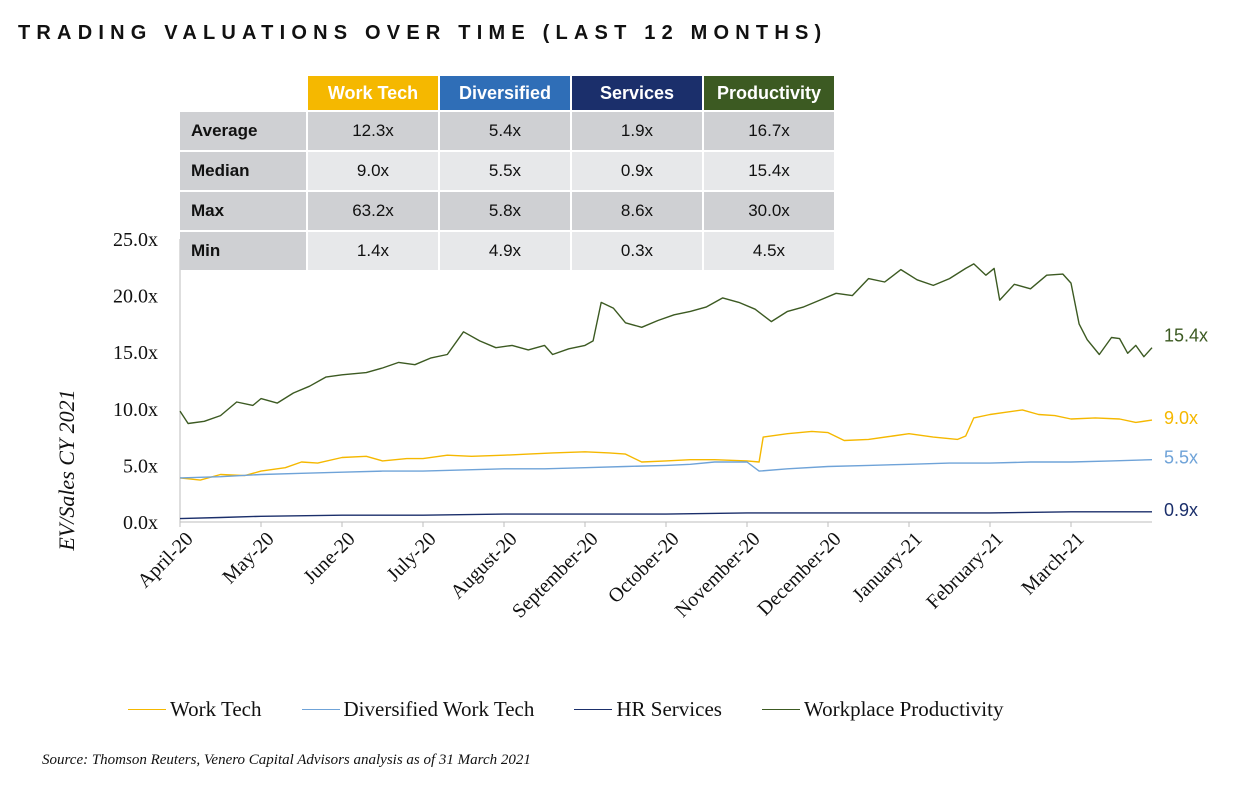 The width and height of the screenshot is (1237, 795). What do you see at coordinates (637, 211) in the screenshot?
I see `stats-cell: 8.6x` at bounding box center [637, 211].